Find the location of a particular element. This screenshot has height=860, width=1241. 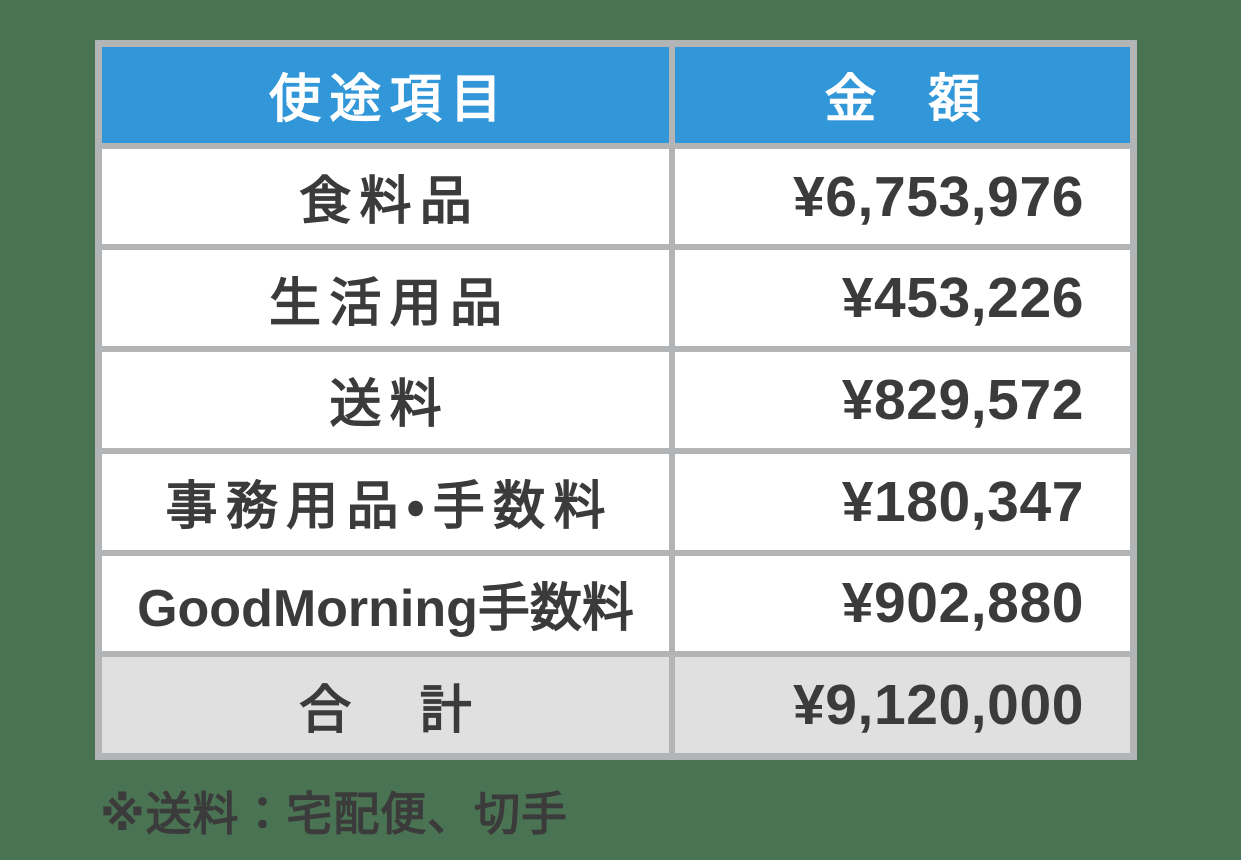

row-daily-goods-item-cell: 生活用品 is located at coordinates (385, 298).